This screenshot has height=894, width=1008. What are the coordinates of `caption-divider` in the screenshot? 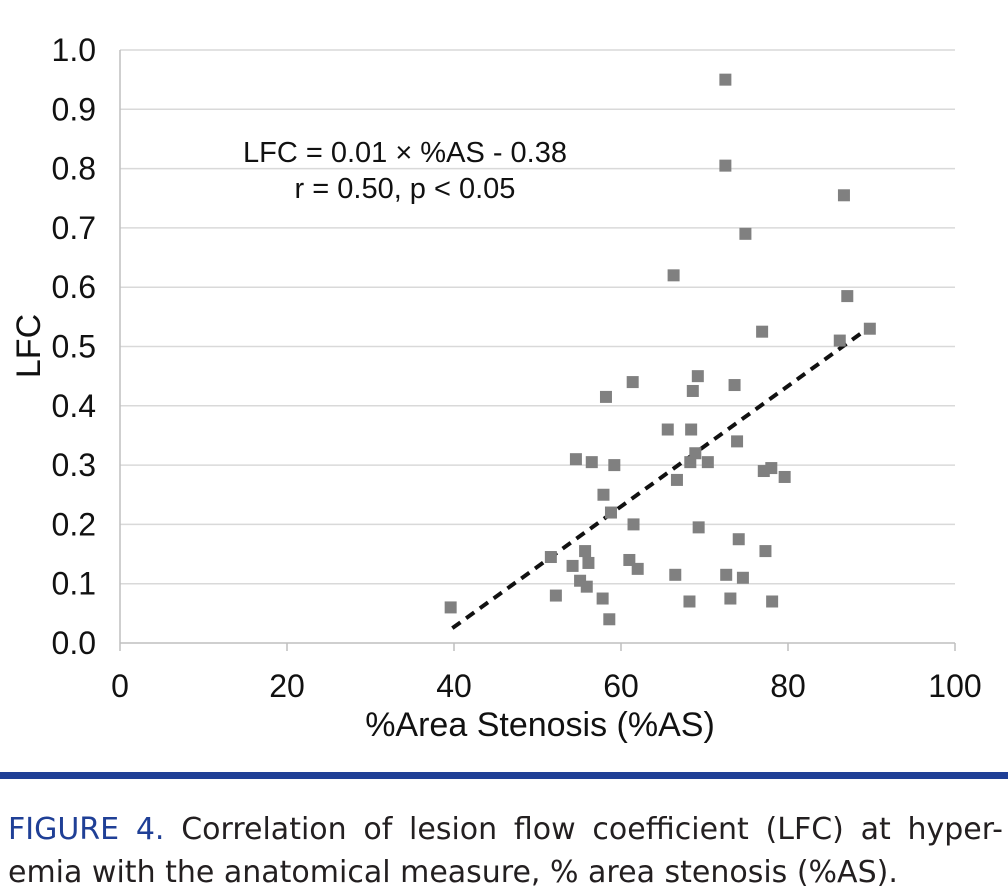 It's located at (504, 775).